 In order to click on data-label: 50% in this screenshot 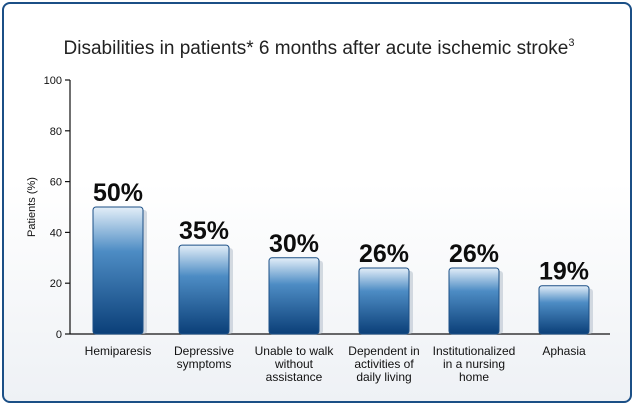, I will do `click(118, 193)`.